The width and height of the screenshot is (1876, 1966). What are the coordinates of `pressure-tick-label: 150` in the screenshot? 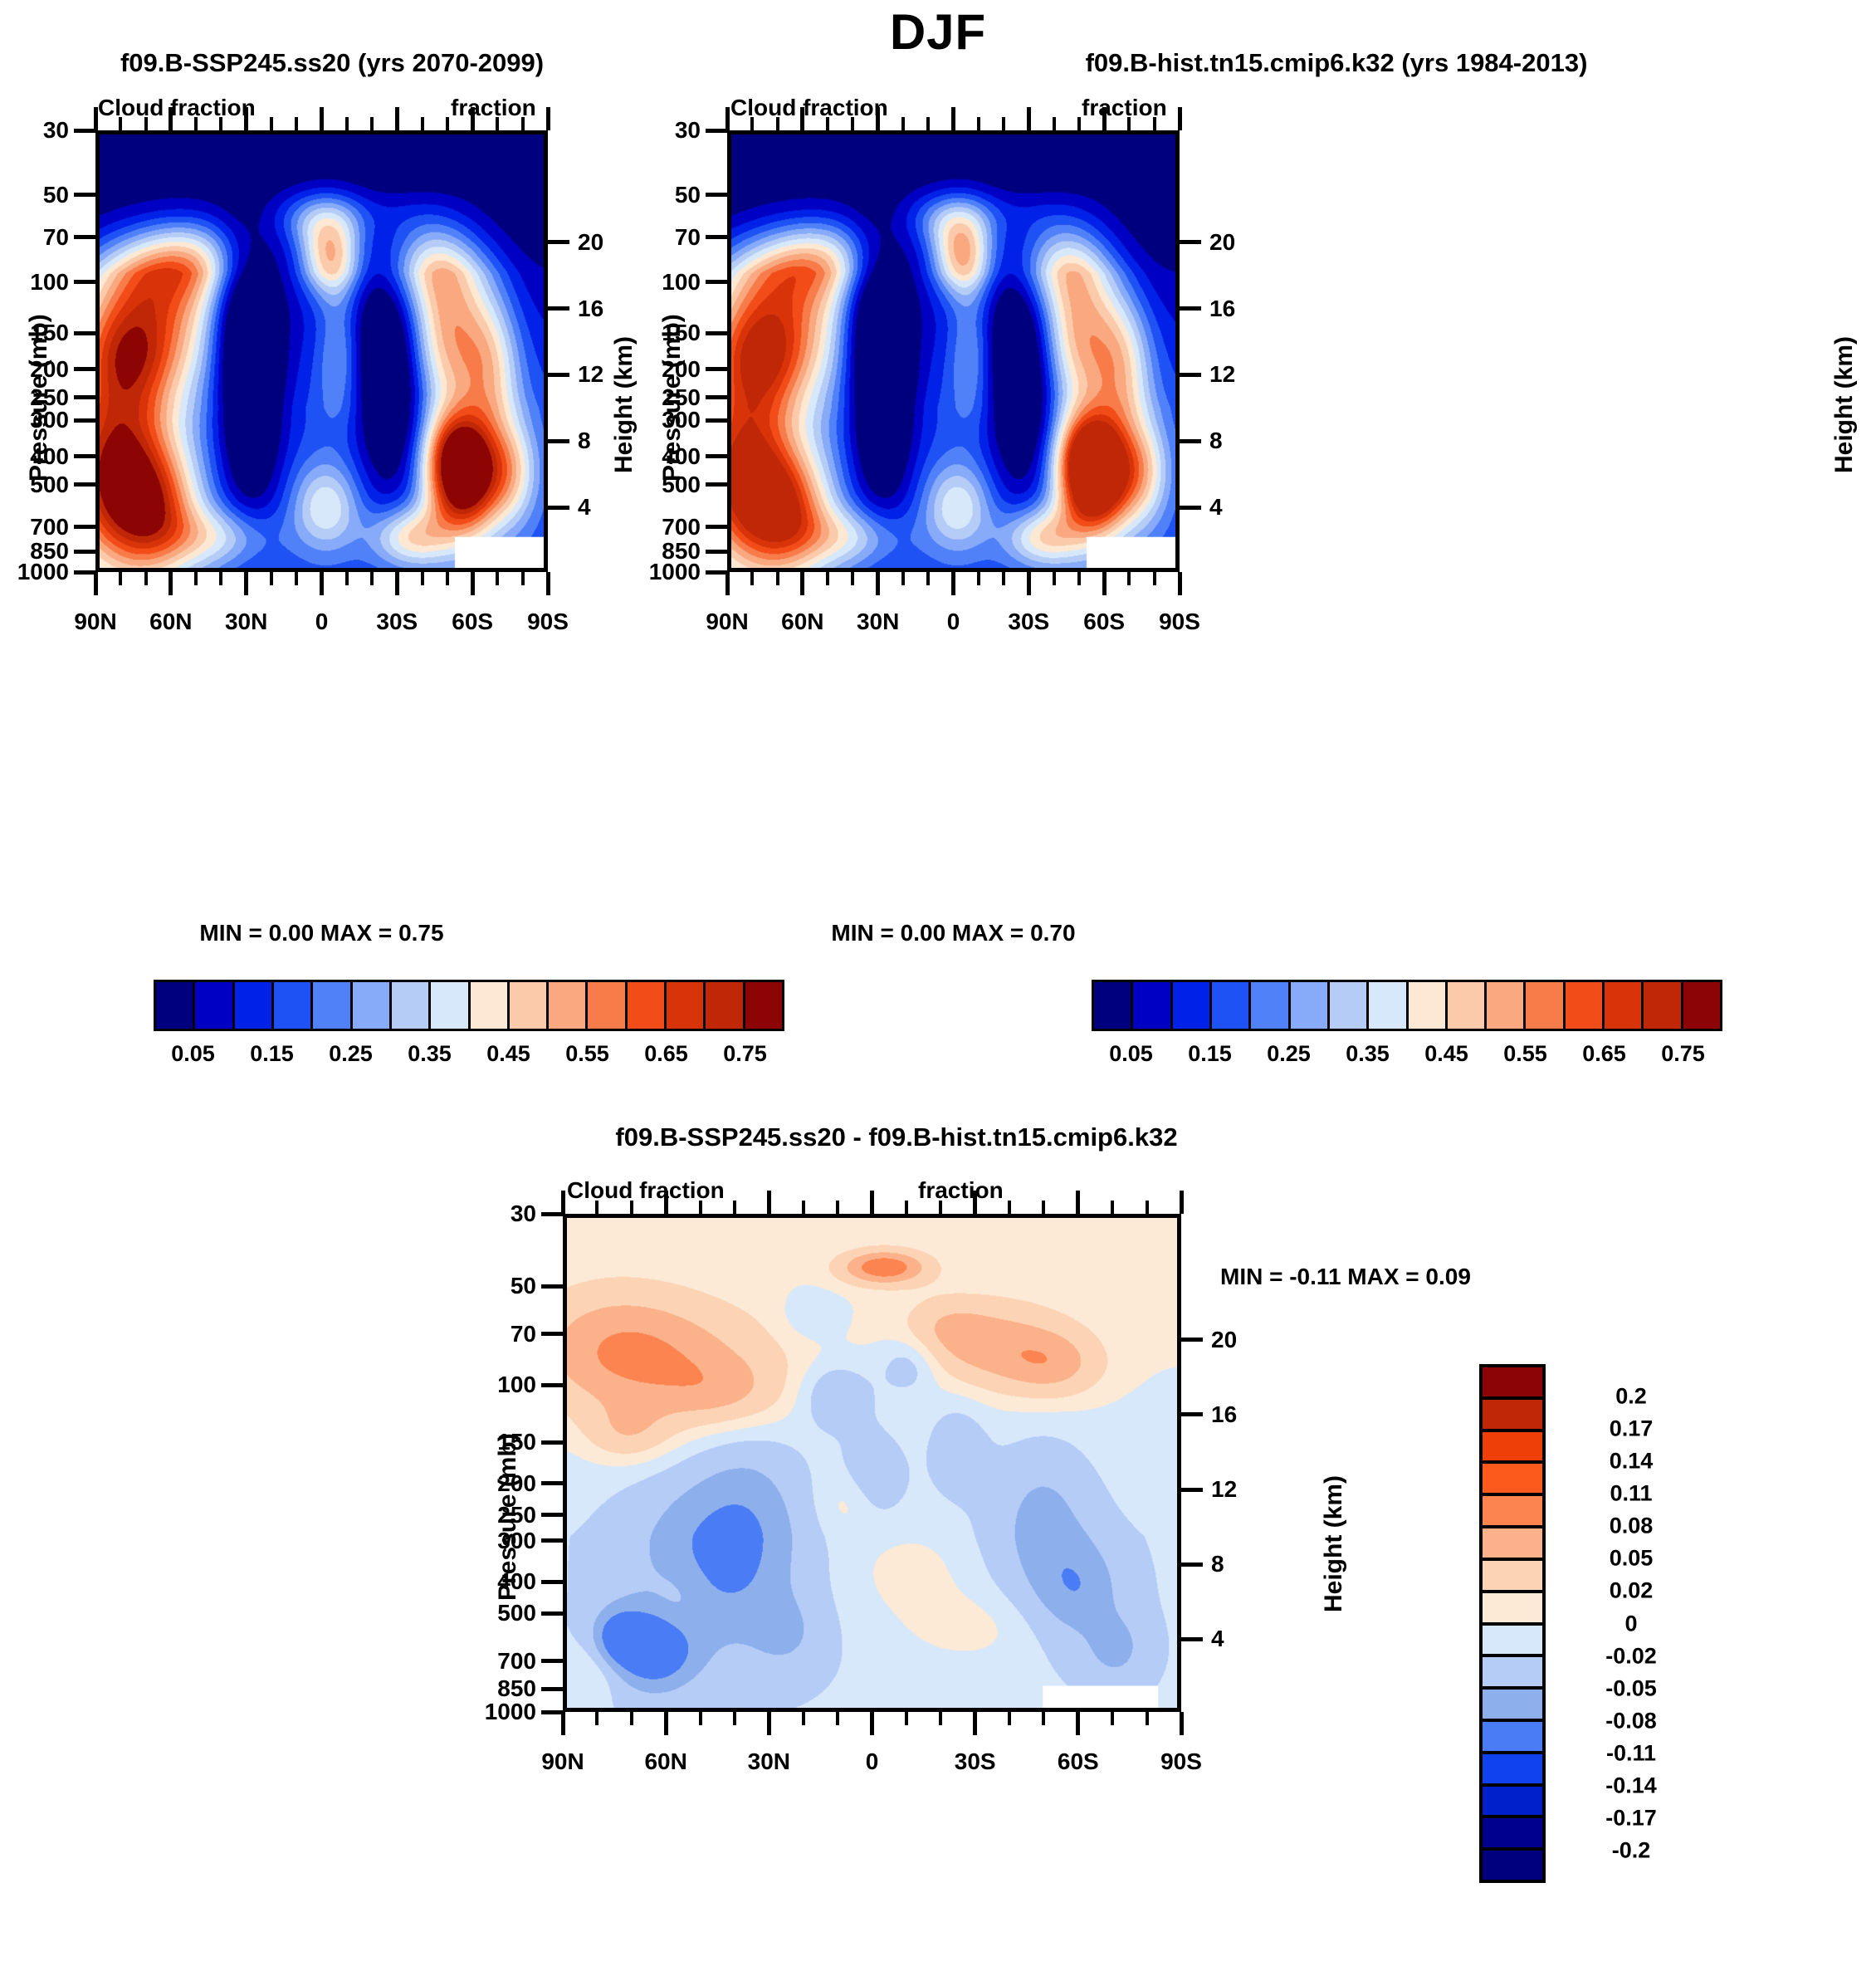 It's located at (681, 333).